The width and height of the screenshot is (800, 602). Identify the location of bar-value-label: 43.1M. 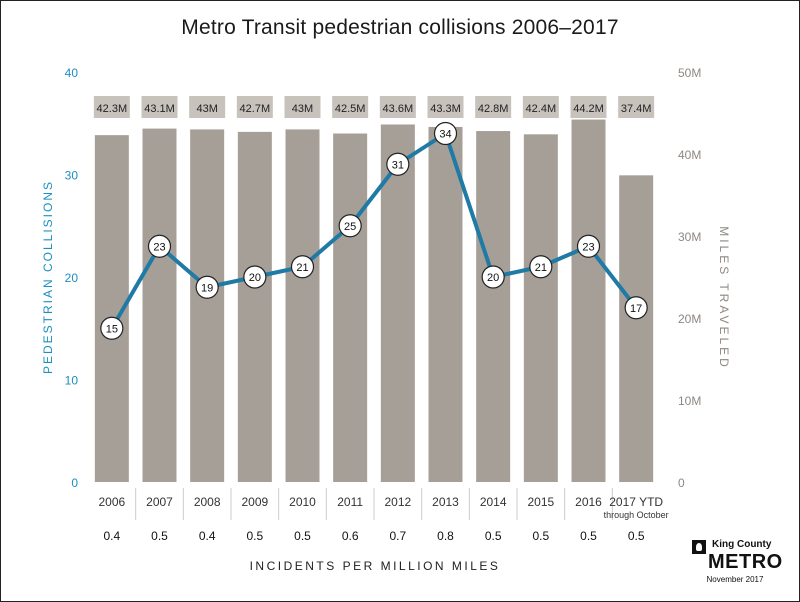
(159, 109).